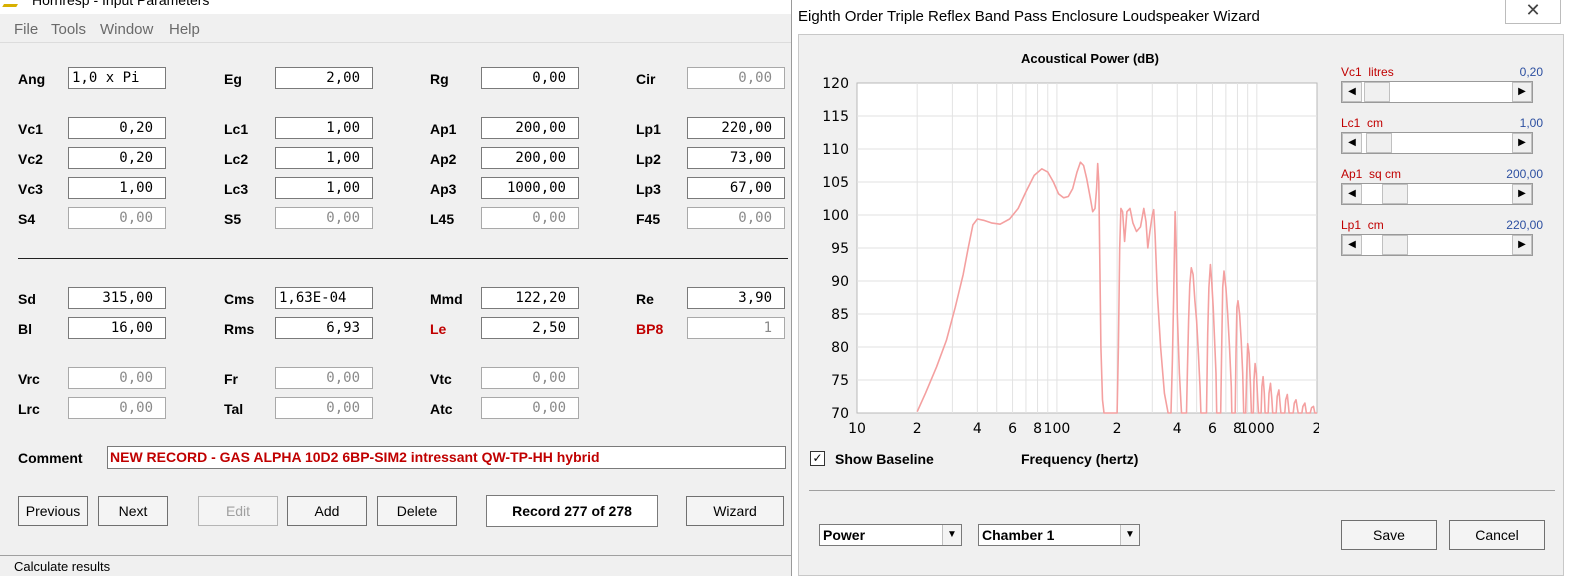 The image size is (1573, 576). Describe the element at coordinates (117, 158) in the screenshot. I see `param-field-vc2: 0,20` at that location.